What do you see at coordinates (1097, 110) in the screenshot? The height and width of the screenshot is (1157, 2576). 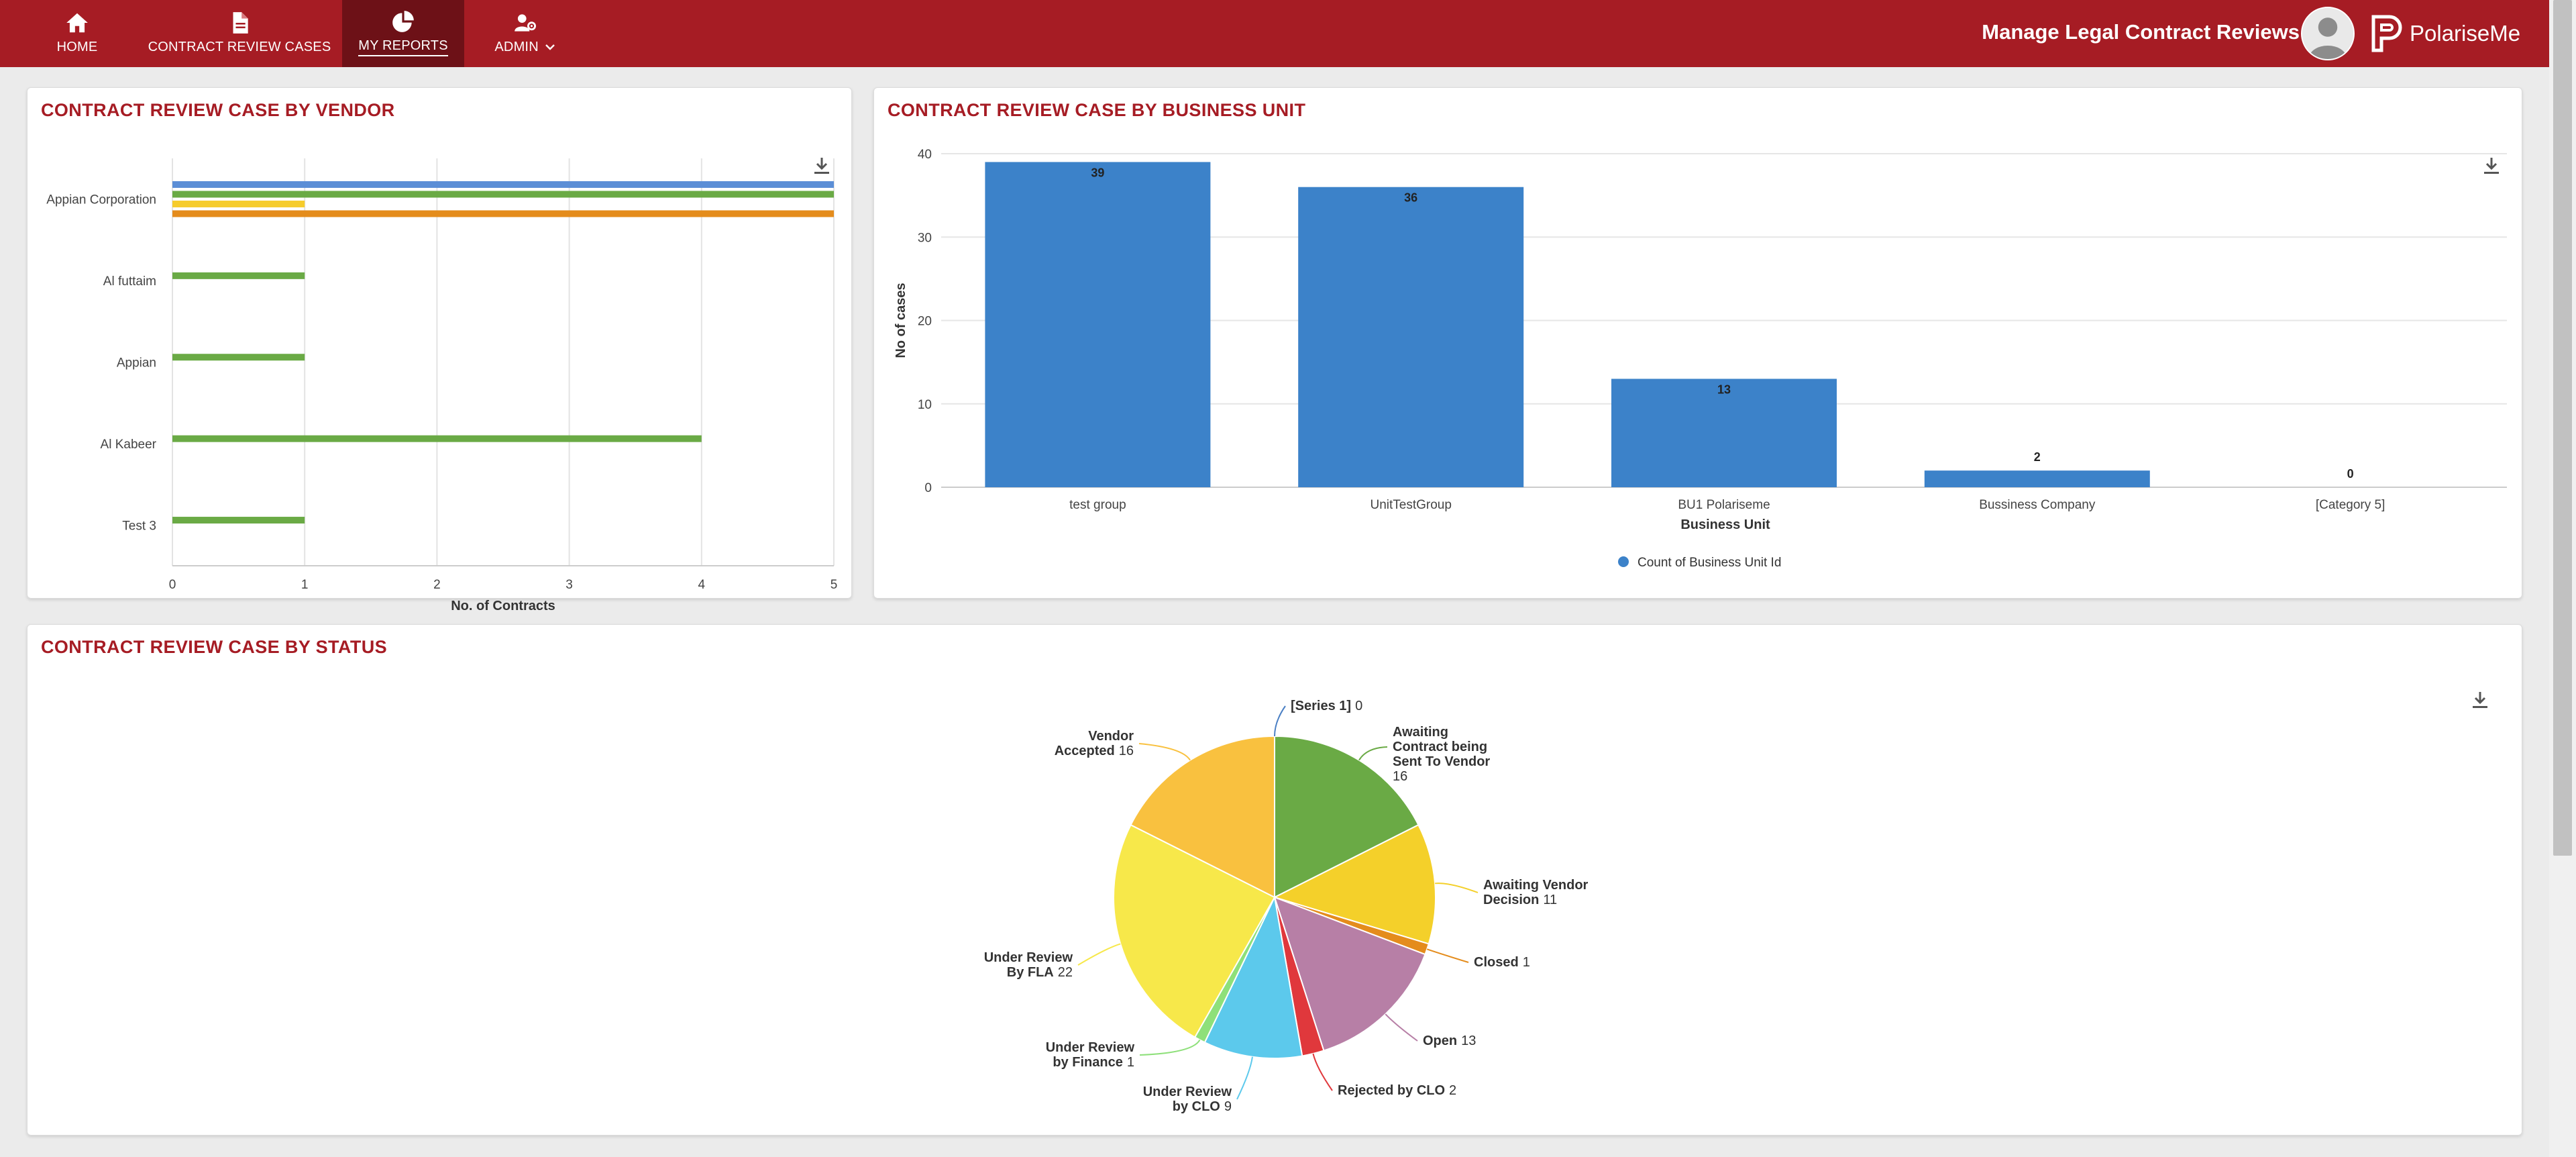 I see `business-unit-card-title: CONTRACT REVIEW CASE BY BUSINESS UNIT` at bounding box center [1097, 110].